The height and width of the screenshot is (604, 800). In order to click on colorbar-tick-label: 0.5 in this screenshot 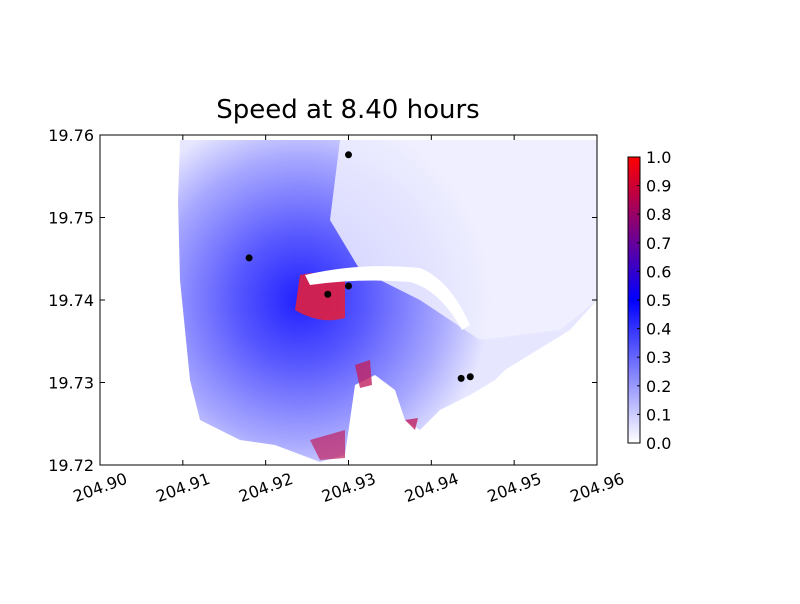, I will do `click(658, 300)`.